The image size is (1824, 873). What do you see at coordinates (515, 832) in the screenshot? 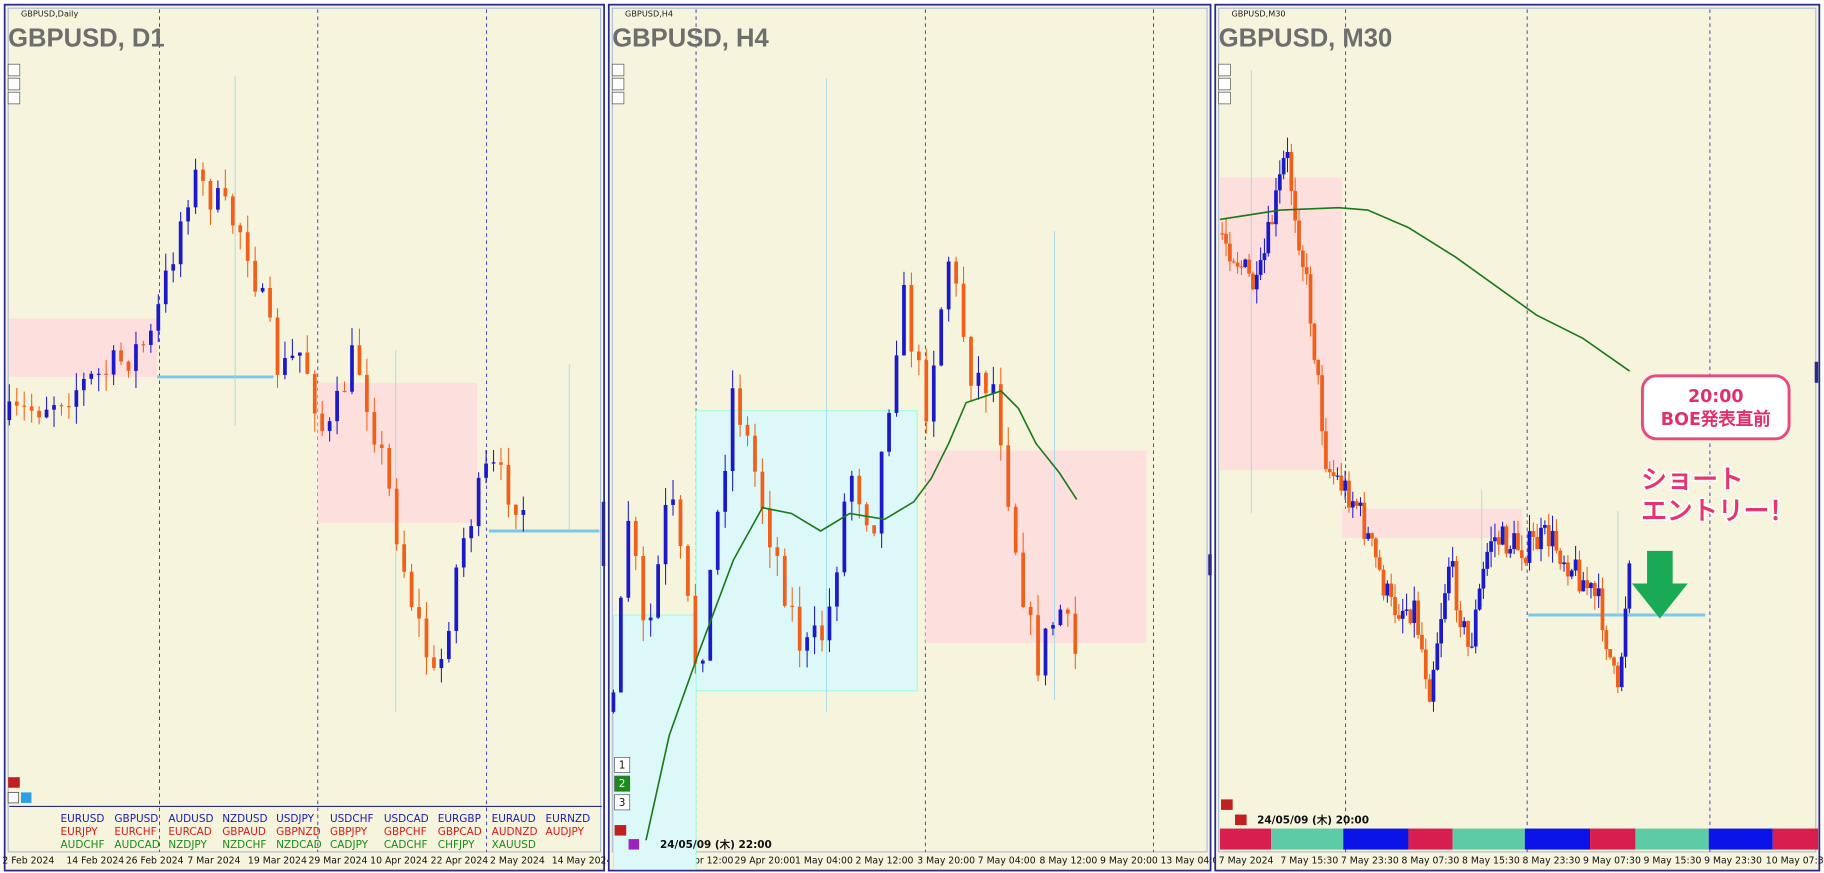
I see `symbol-link: AUDNZD` at bounding box center [515, 832].